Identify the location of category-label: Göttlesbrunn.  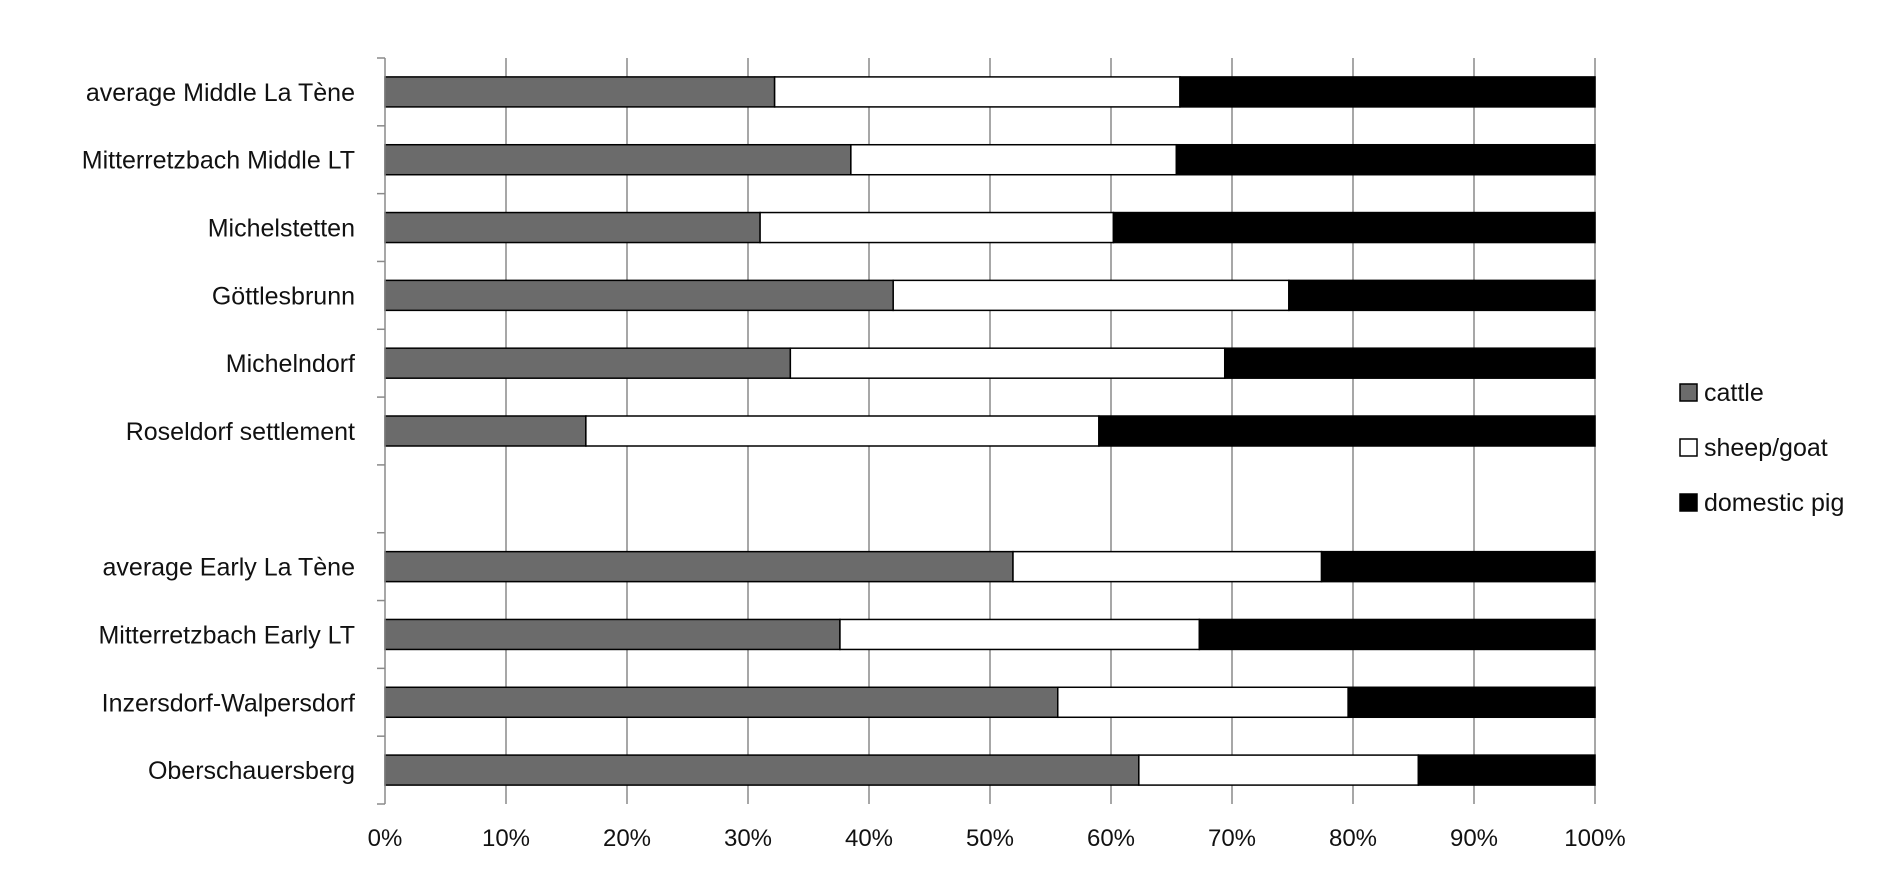
(283, 296).